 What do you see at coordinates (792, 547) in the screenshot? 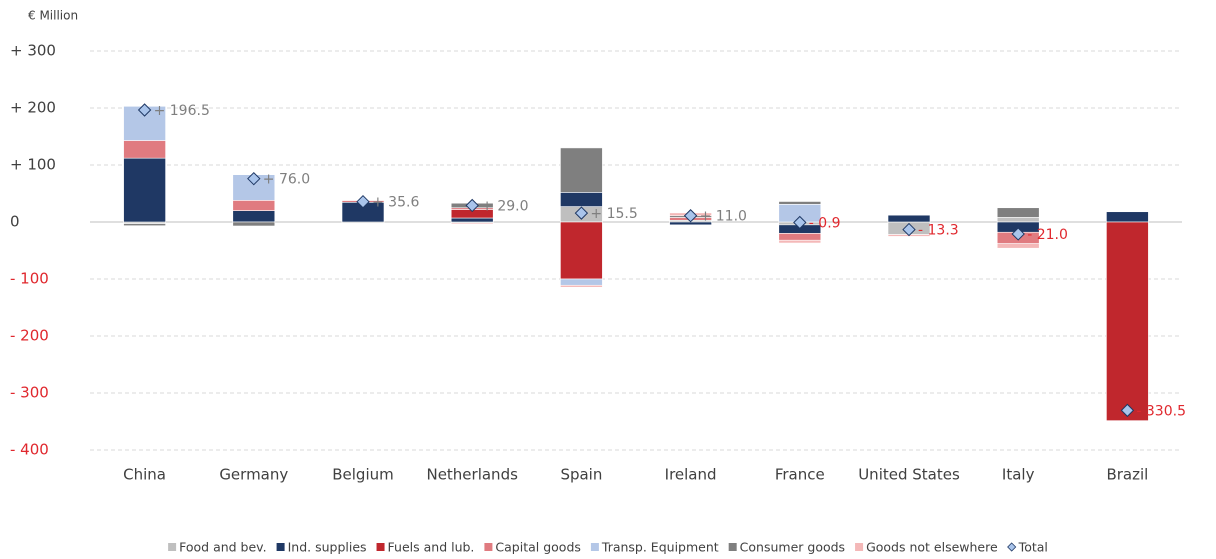
I see `legend-label: Consumer goods` at bounding box center [792, 547].